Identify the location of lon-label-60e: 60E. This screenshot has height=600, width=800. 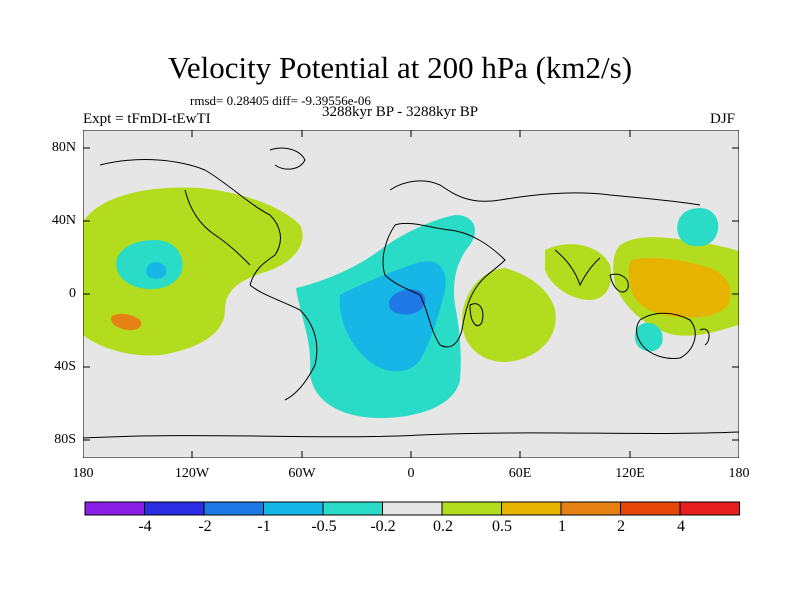
(520, 473).